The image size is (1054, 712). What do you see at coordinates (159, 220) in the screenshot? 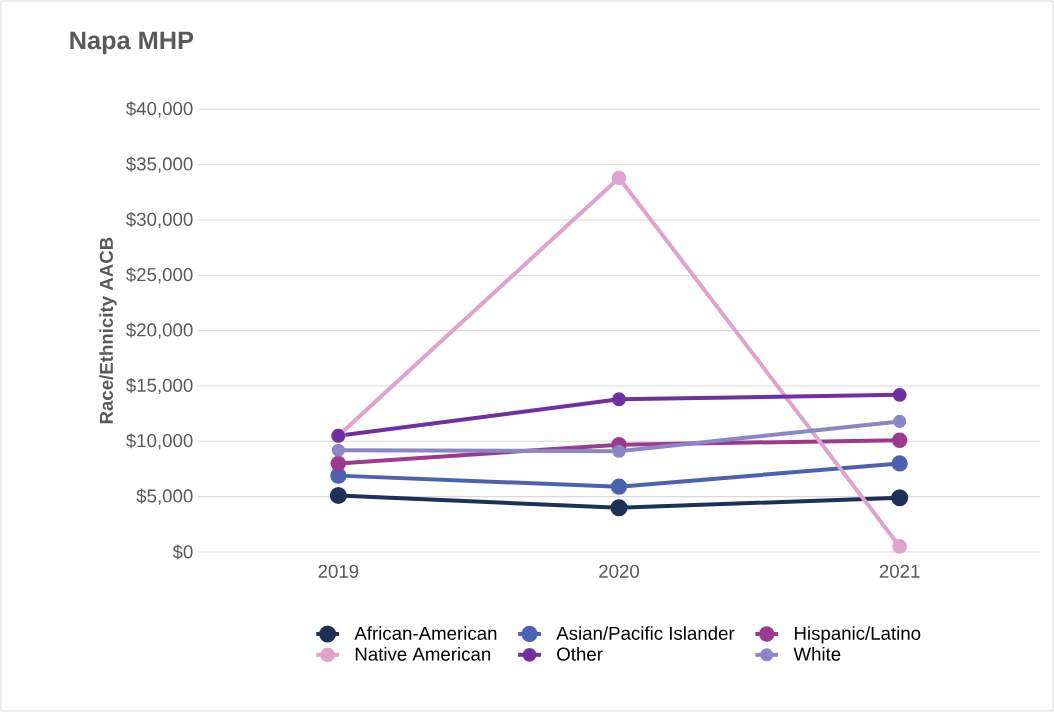
I see `y-tick-label: $30,000` at bounding box center [159, 220].